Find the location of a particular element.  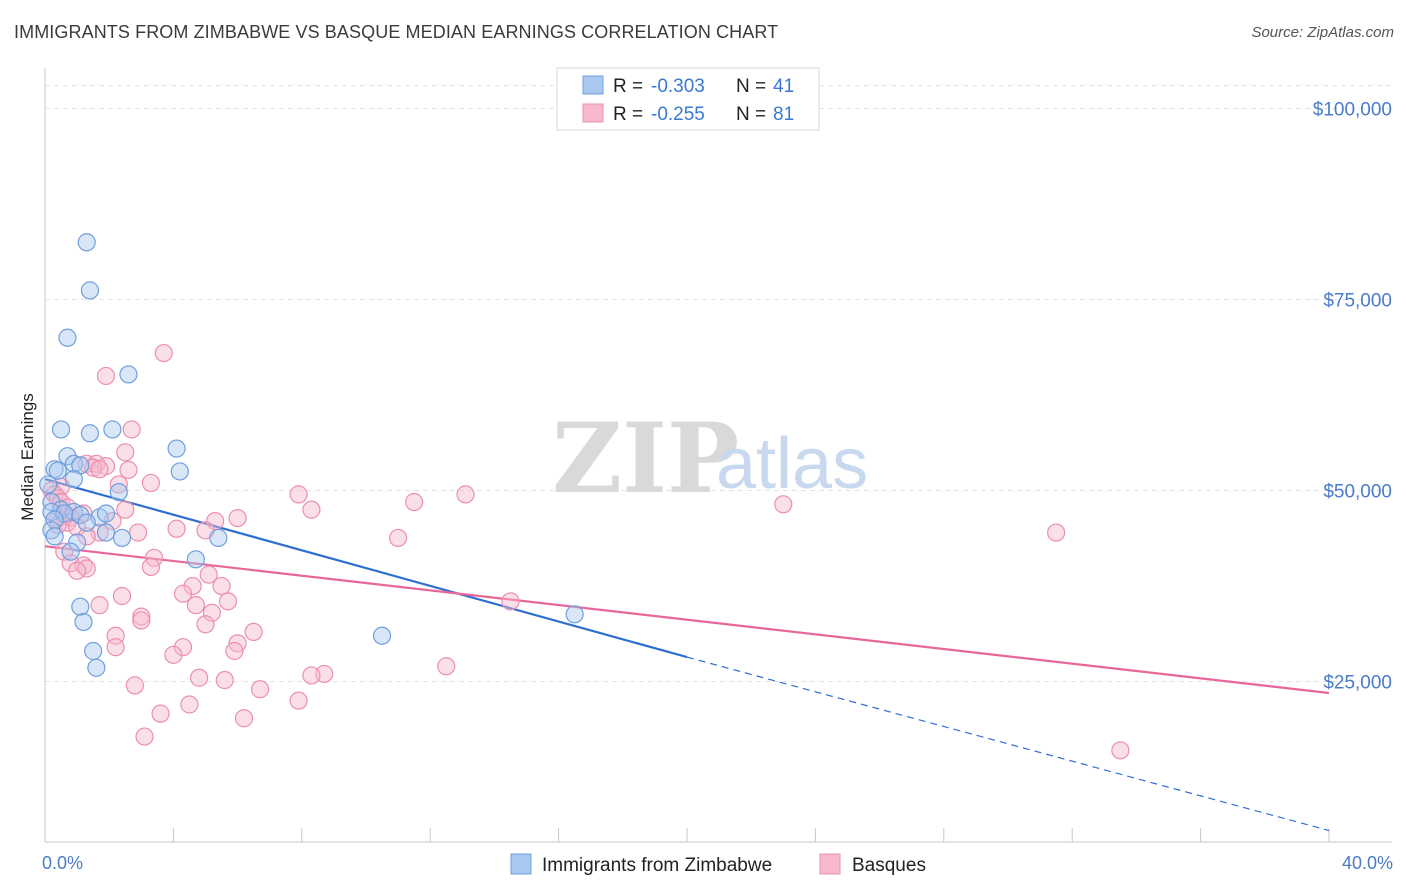

bottom-legend-label-zimbabwe: Immigrants from Zimbabwe is located at coordinates (657, 865).